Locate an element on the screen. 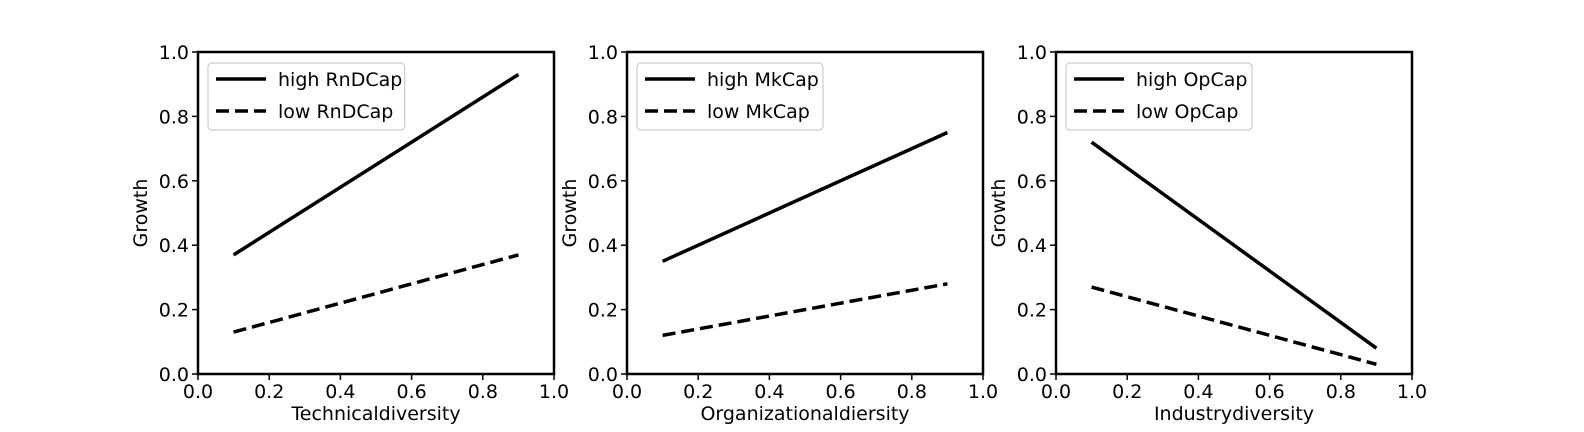 The image size is (1584, 432). legend-label: high RnDCap is located at coordinates (340, 80).